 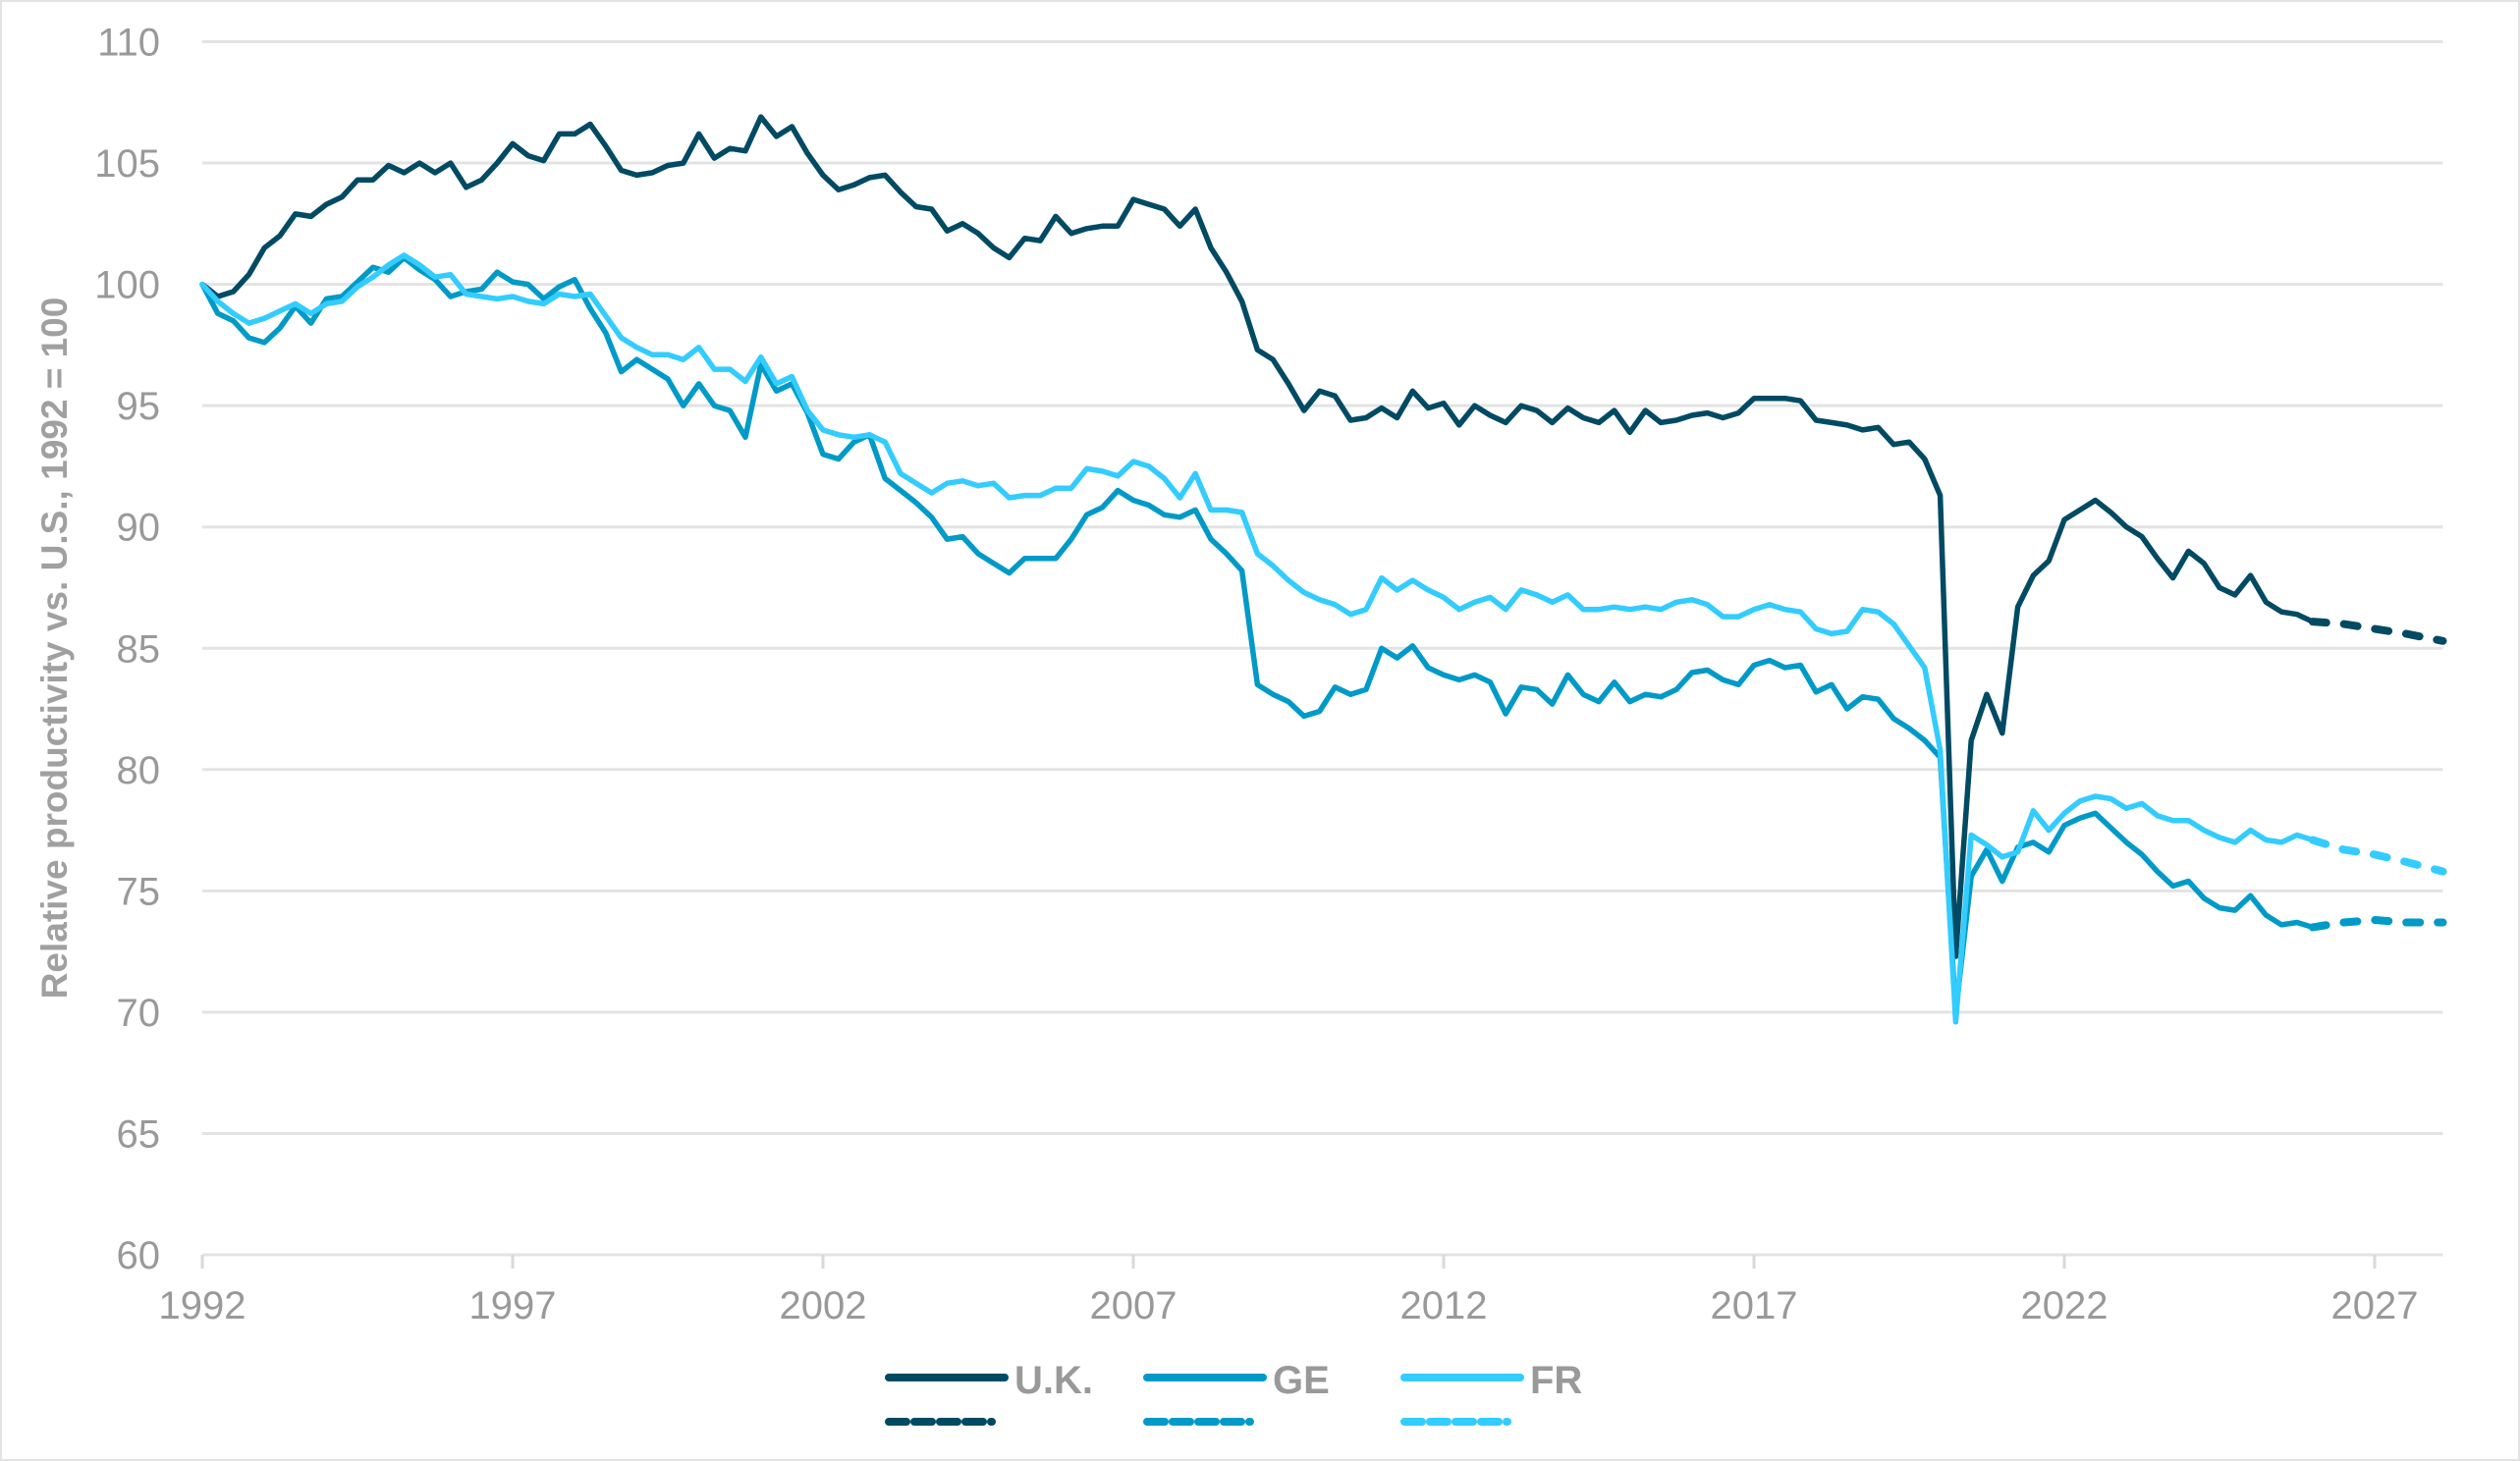 I want to click on y-tick-label: 85, so click(x=139, y=649).